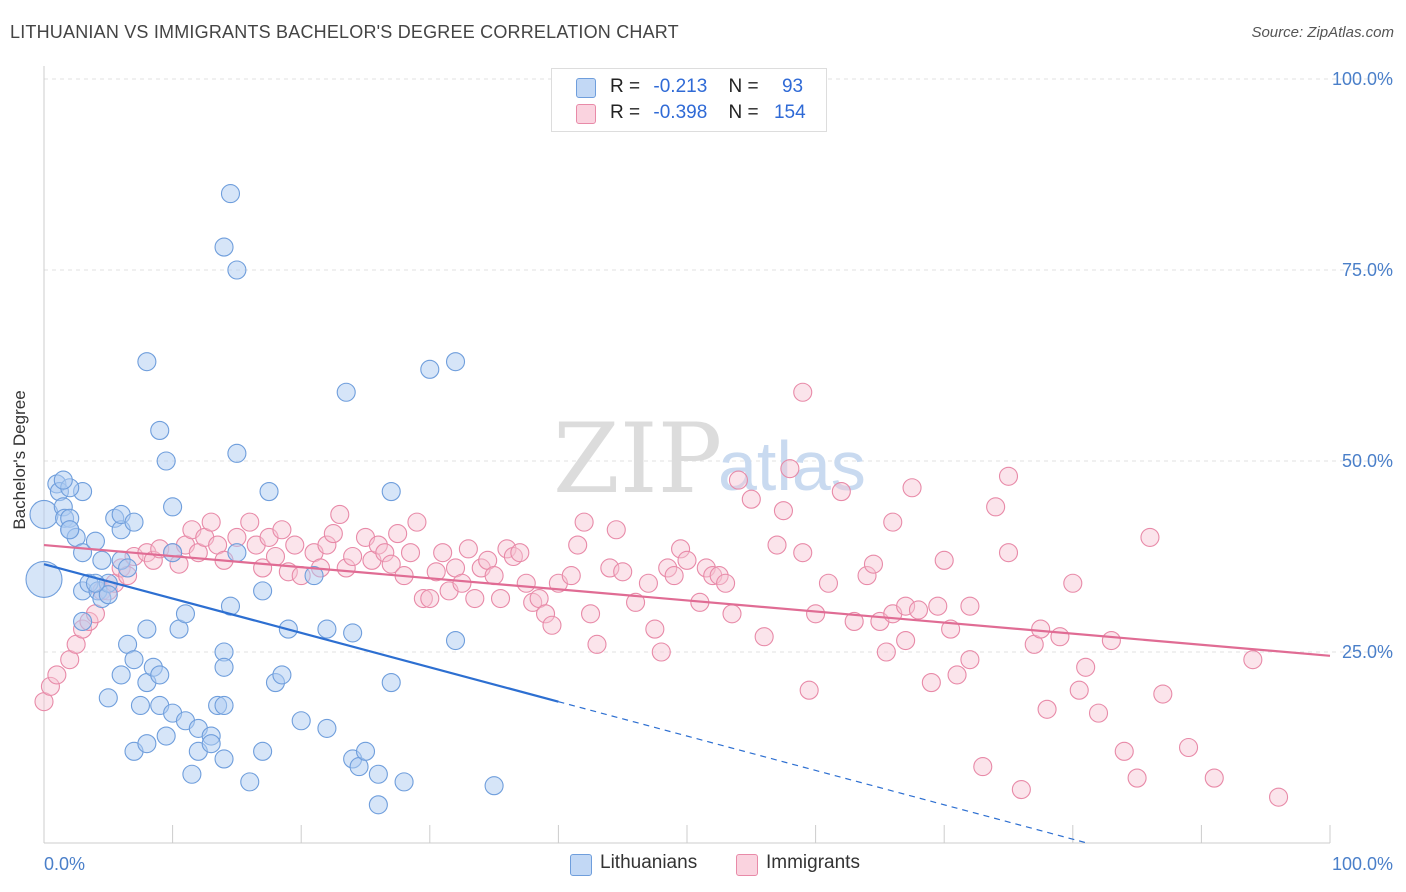 Image resolution: width=1406 pixels, height=892 pixels. Describe the element at coordinates (687, 600) in the screenshot. I see `immigrants-trend-line` at that location.